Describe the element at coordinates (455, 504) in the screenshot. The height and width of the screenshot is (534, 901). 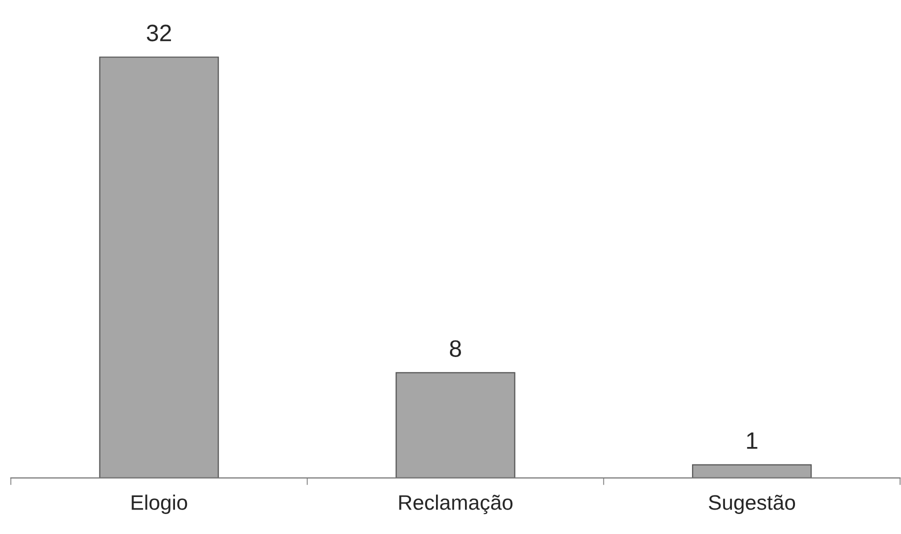
I see `x-tick-label: Reclamação` at that location.